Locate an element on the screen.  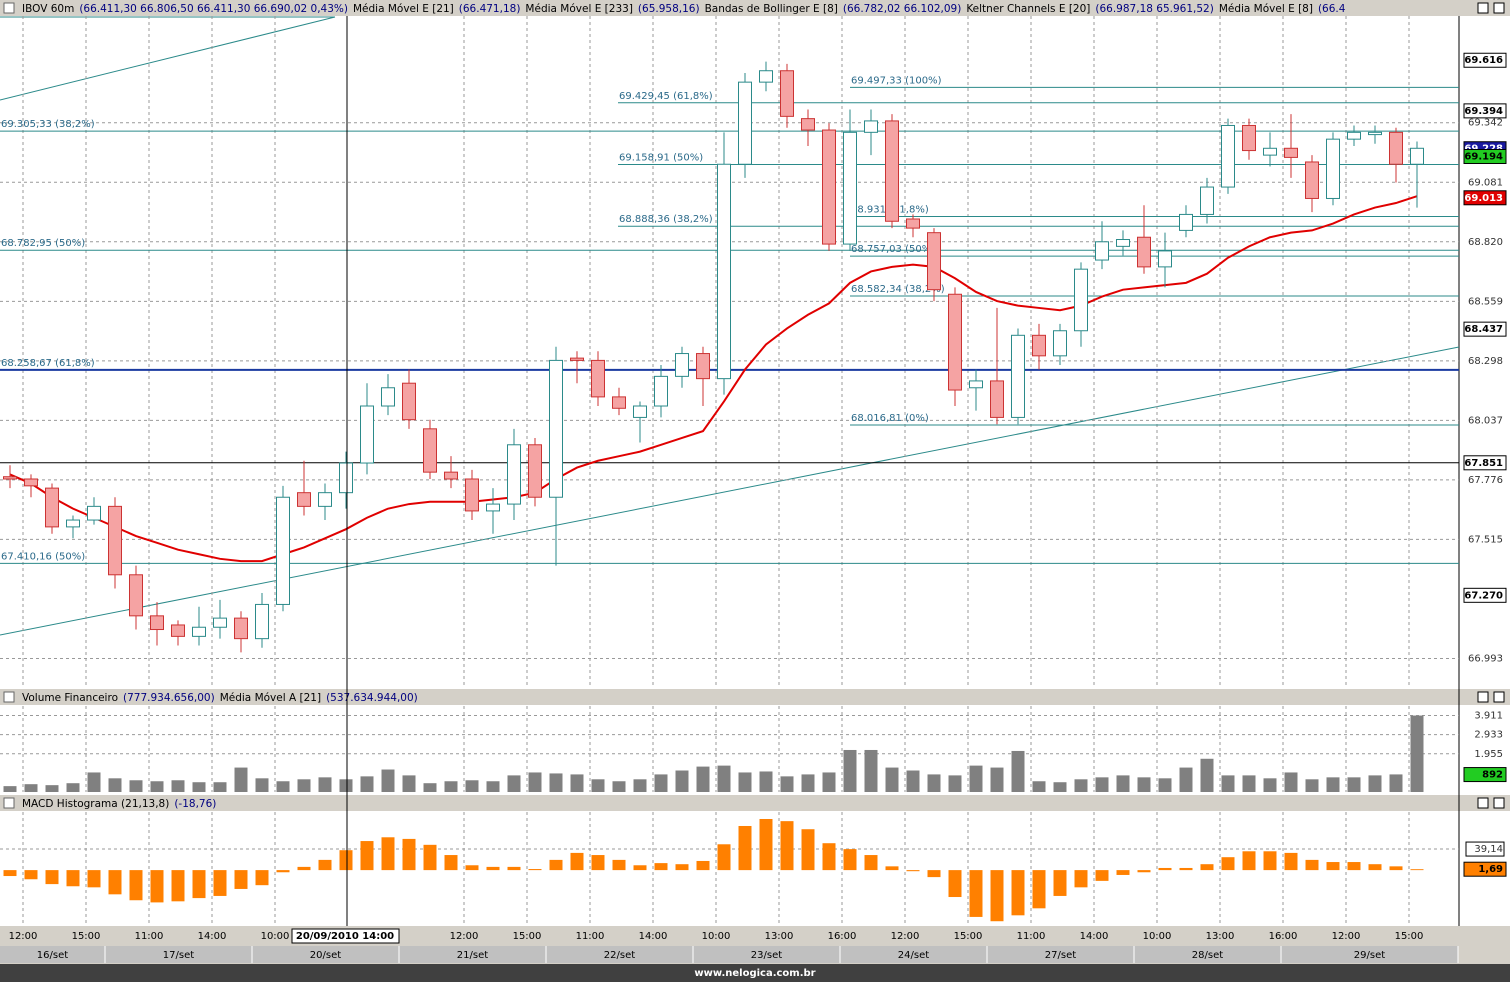
time-label: 16:00 is located at coordinates (842, 936).